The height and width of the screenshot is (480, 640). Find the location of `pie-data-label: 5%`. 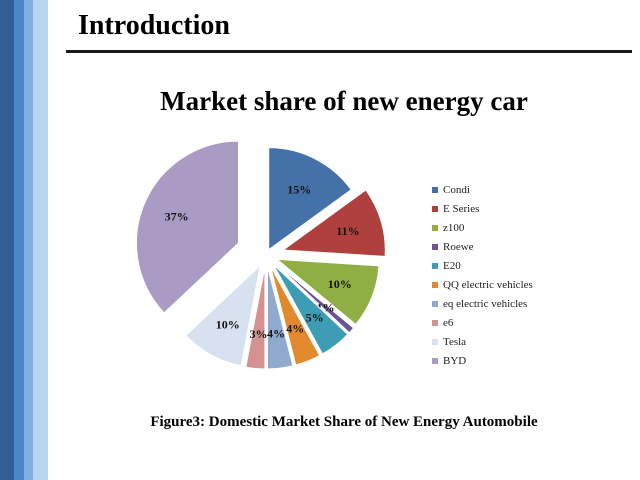

pie-data-label: 5% is located at coordinates (315, 318).